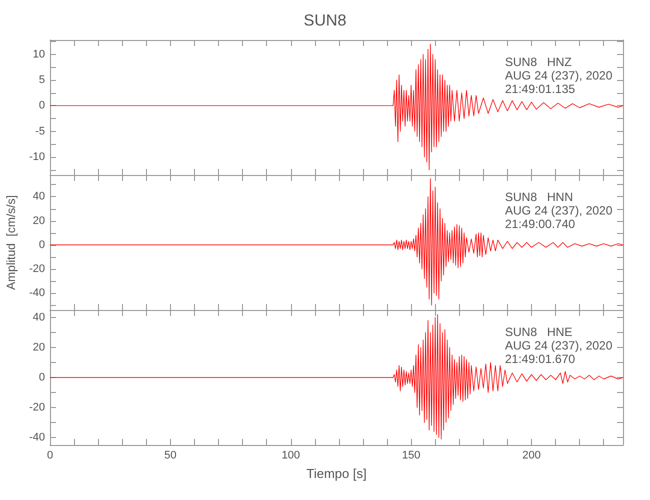 This screenshot has width=650, height=500. Describe the element at coordinates (291, 456) in the screenshot. I see `x-tick-label: 100` at that location.